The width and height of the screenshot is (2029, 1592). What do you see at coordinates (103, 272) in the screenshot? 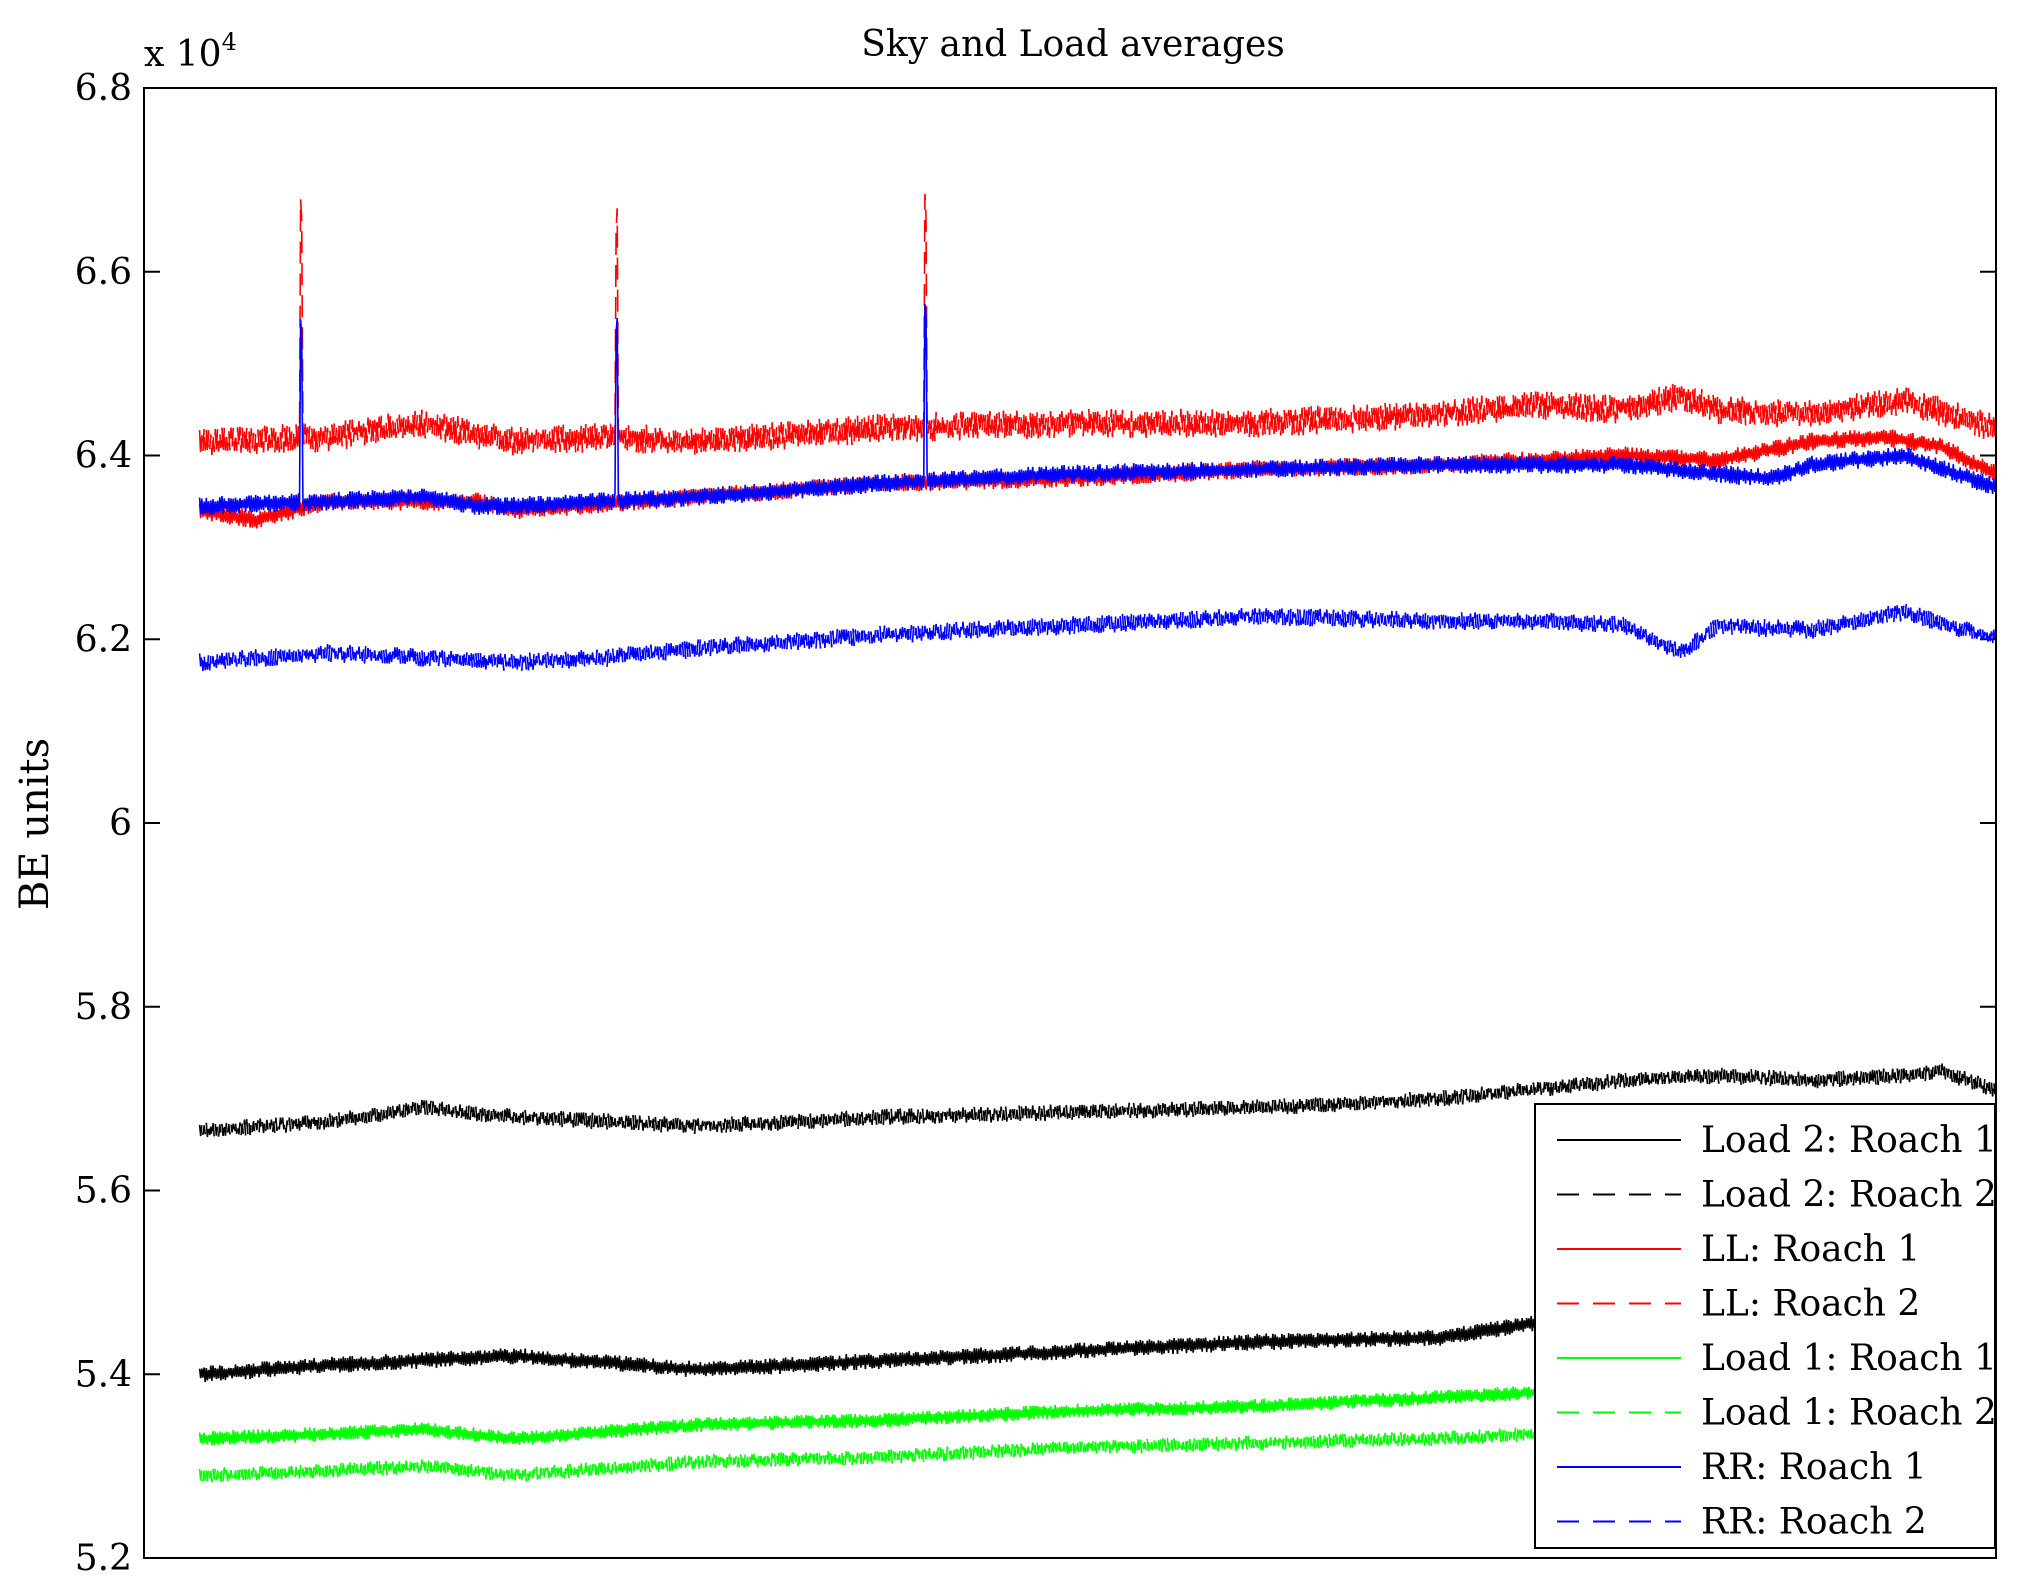
I see `y-tick-label: 6.6` at bounding box center [103, 272].